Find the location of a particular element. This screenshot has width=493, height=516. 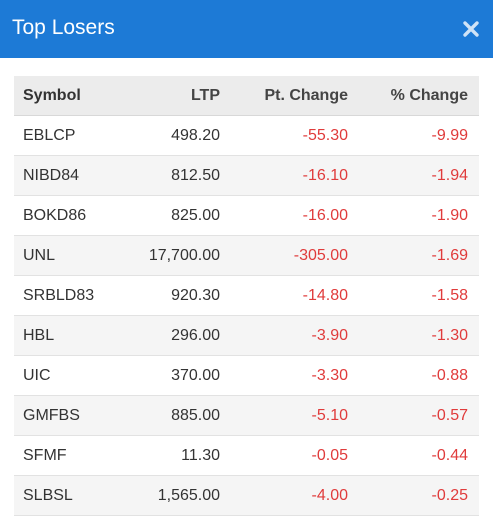

close-icon is located at coordinates (471, 29).